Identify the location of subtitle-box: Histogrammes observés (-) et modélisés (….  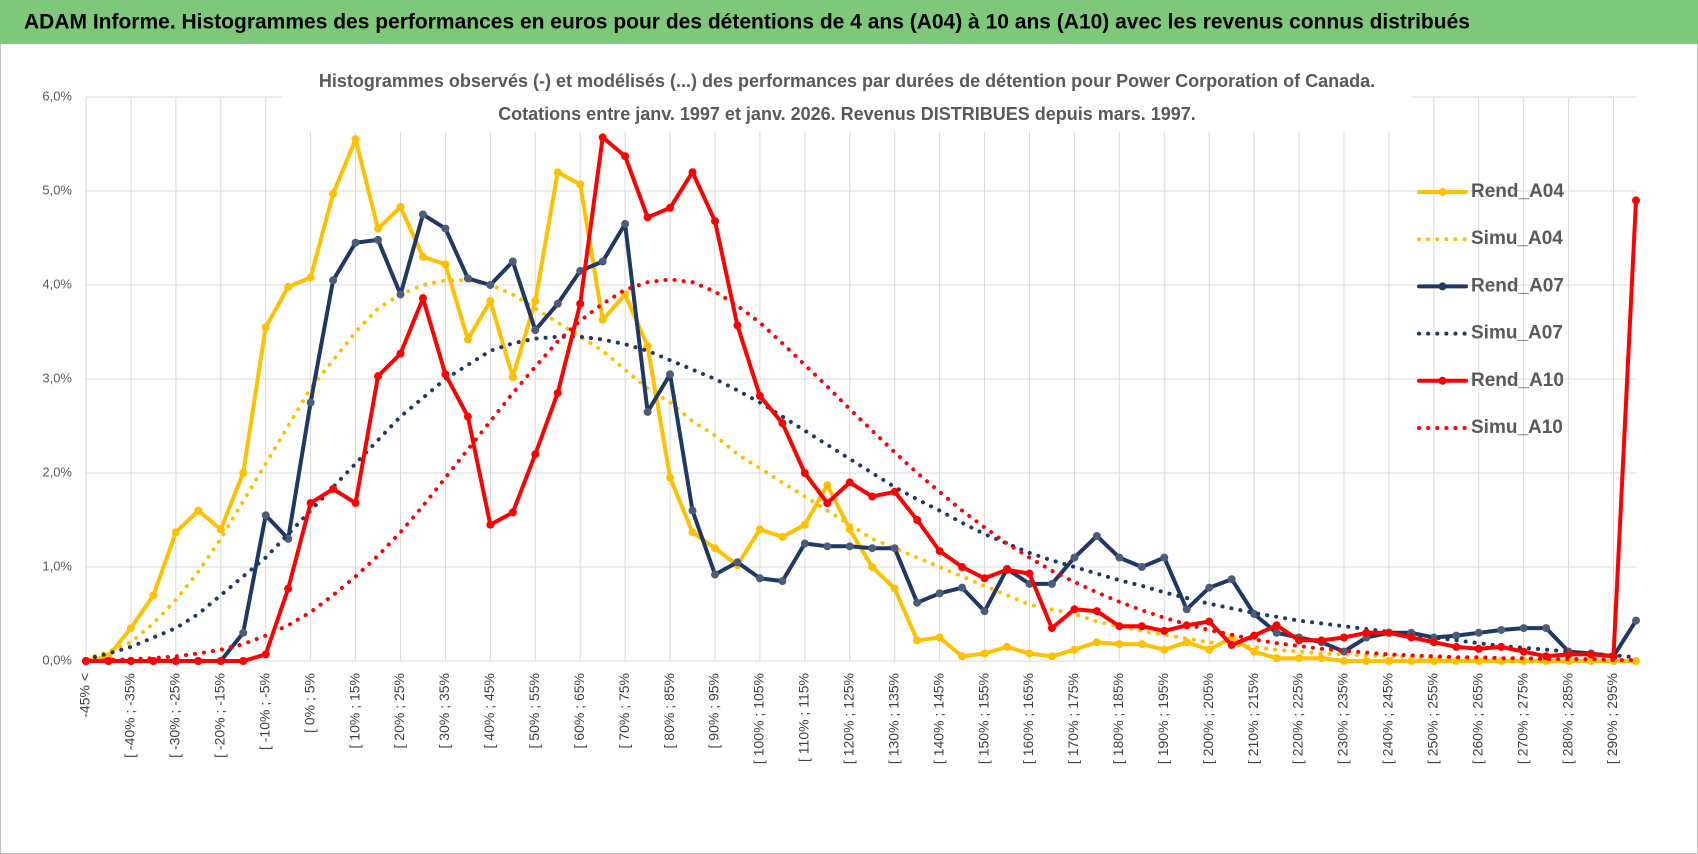
(847, 99).